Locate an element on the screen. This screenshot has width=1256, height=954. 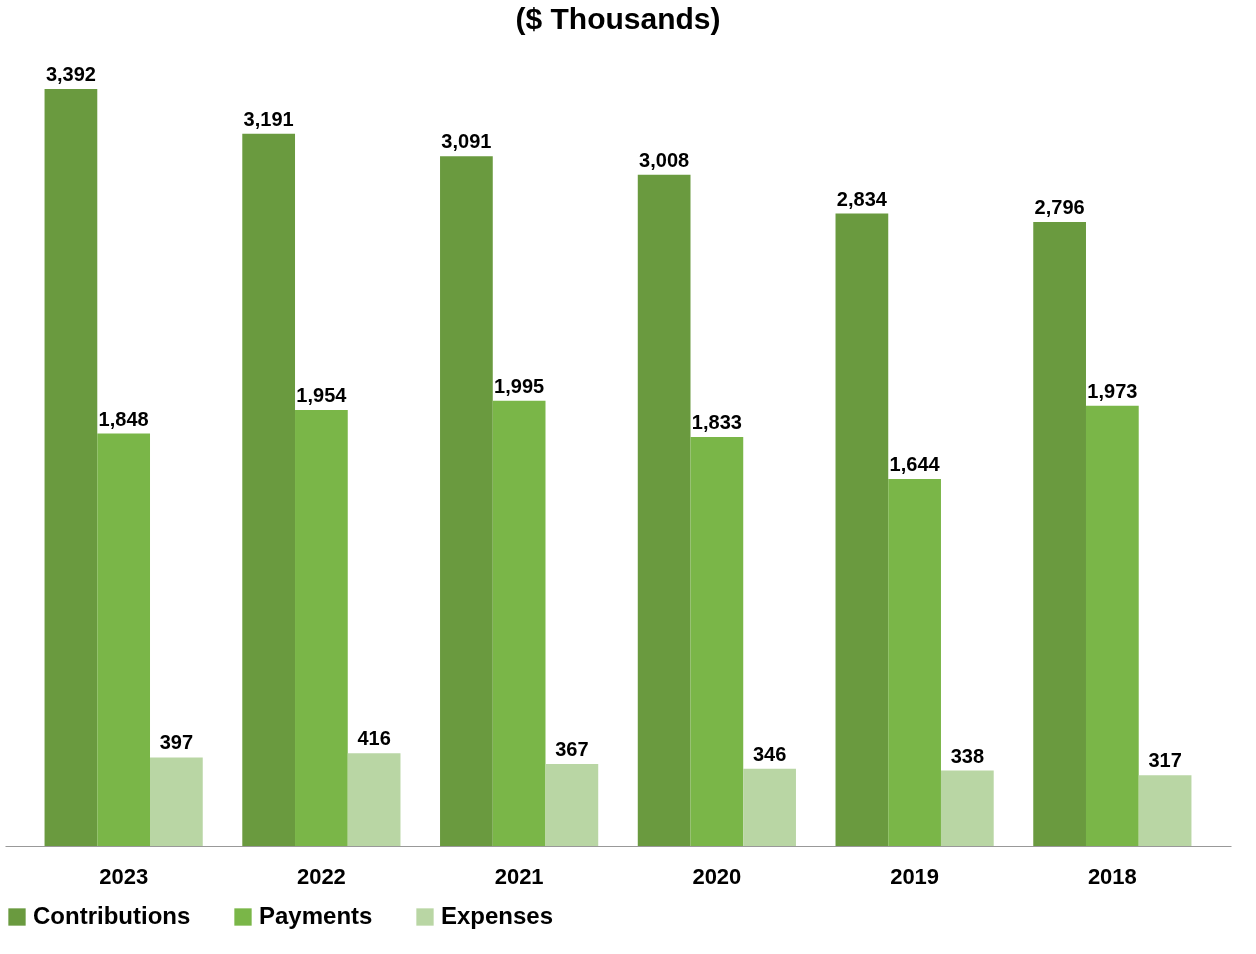
data-label: 1,973 is located at coordinates (1112, 390).